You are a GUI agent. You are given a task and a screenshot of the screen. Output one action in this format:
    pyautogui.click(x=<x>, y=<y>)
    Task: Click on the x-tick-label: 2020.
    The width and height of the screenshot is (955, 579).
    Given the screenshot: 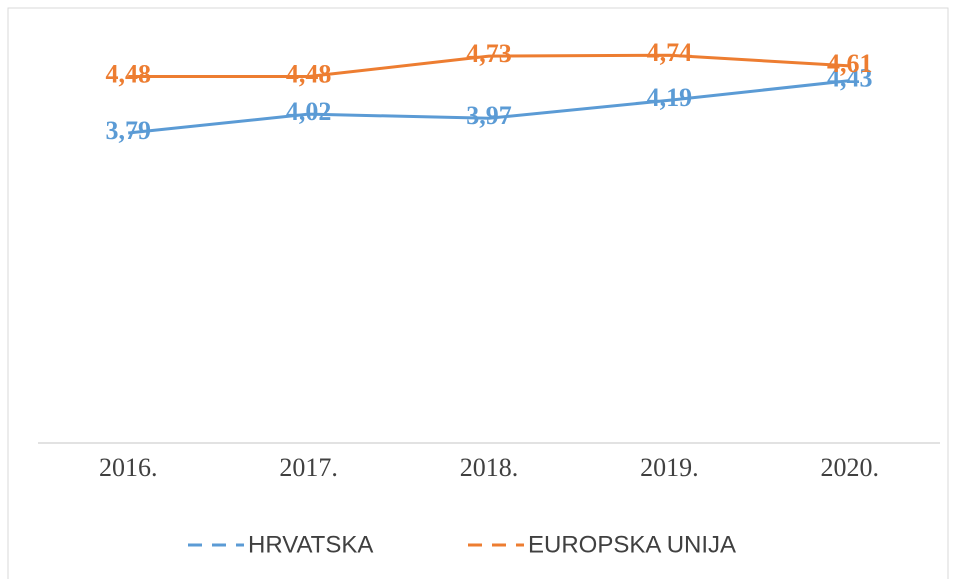 What is the action you would take?
    pyautogui.click(x=850, y=467)
    